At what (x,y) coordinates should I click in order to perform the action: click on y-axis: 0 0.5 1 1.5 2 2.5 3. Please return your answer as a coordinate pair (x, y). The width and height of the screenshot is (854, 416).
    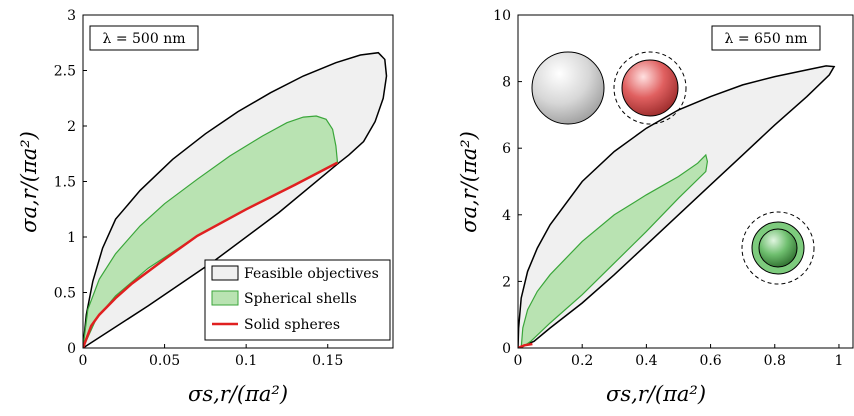
    Looking at the image, I should click on (70, 182).